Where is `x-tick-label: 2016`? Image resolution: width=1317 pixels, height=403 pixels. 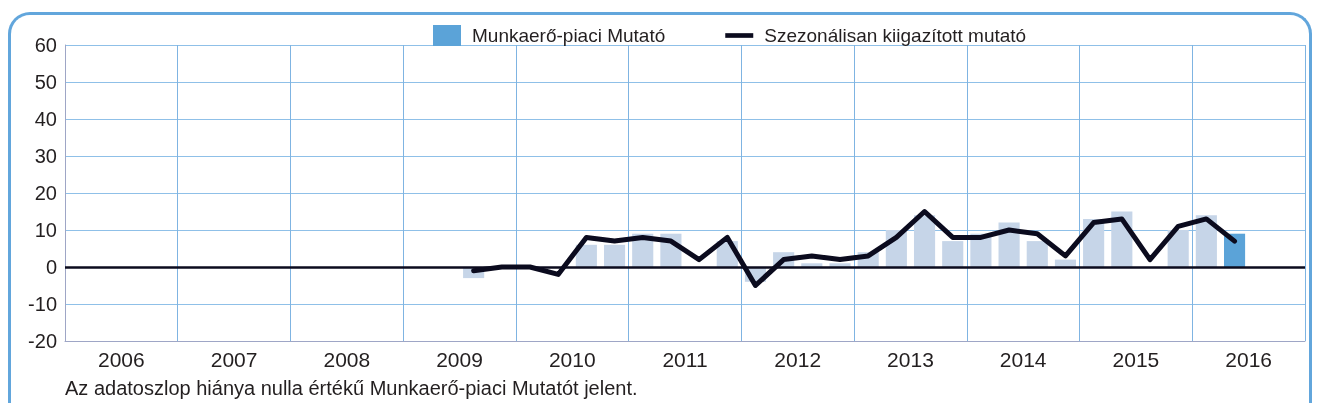
x-tick-label: 2016 is located at coordinates (1248, 359).